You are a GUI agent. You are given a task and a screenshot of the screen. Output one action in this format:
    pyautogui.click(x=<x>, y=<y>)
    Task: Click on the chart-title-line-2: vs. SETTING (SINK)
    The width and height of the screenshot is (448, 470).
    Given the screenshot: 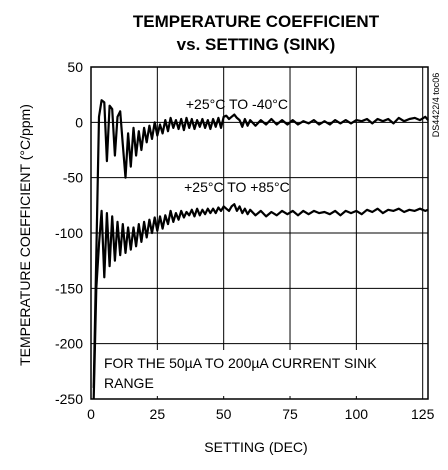 What is the action you would take?
    pyautogui.click(x=256, y=44)
    